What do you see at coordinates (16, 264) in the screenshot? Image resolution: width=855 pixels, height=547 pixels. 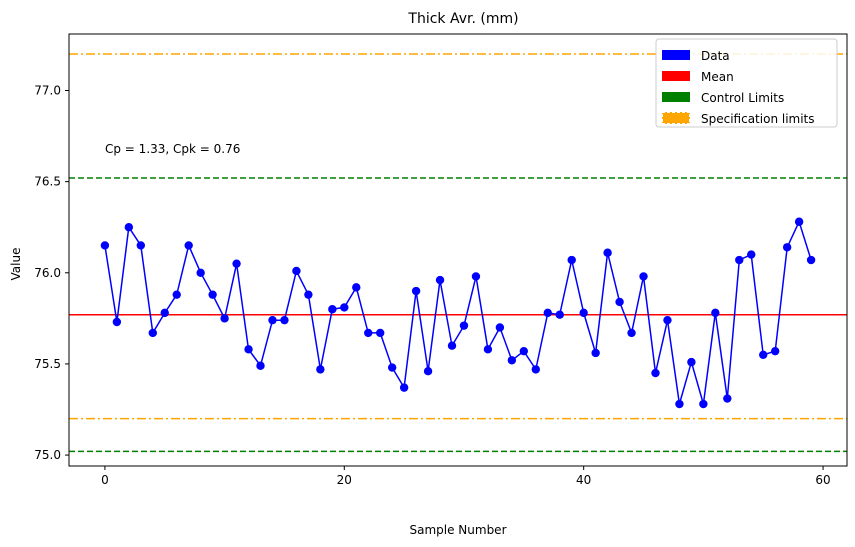 I see `y-axis-label: Value` at bounding box center [16, 264].